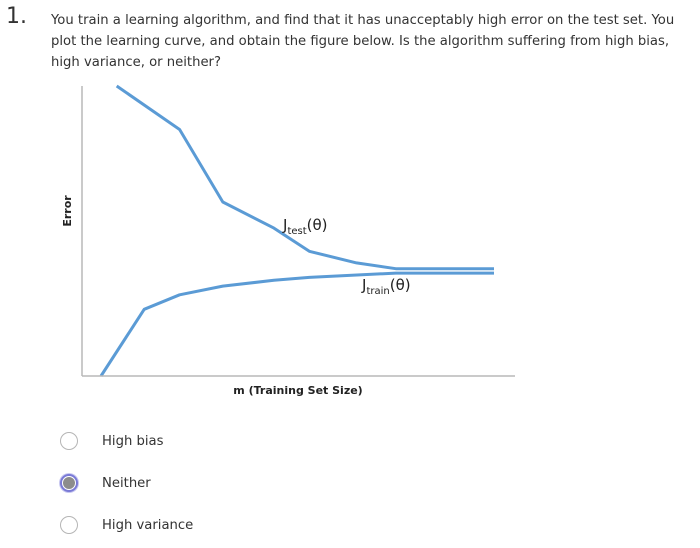  Describe the element at coordinates (148, 525) in the screenshot. I see `option-label-high-variance: High variance` at that location.